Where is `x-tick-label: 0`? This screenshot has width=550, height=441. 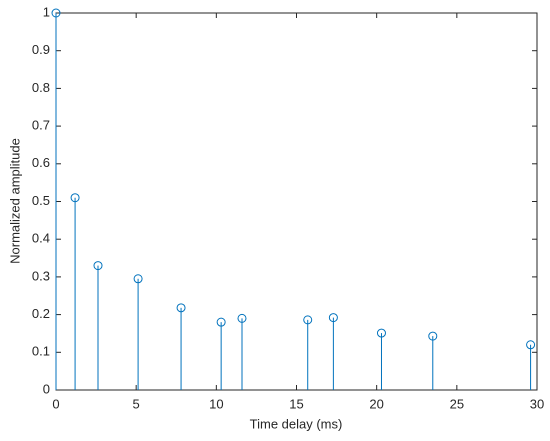 x-tick-label: 0 is located at coordinates (55, 403).